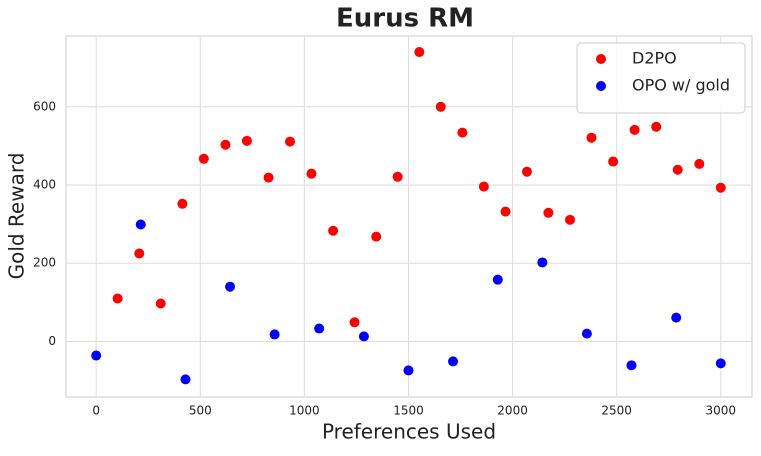 This screenshot has height=456, width=761. I want to click on legend-label: OPO w/ gold, so click(681, 85).